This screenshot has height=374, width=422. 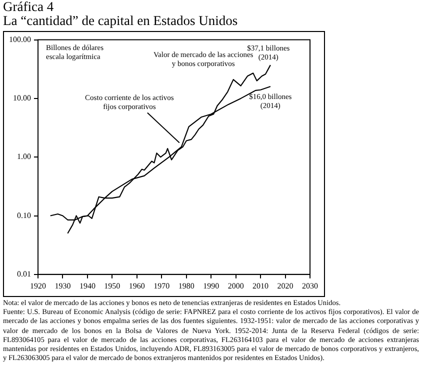 What do you see at coordinates (162, 285) in the screenshot?
I see `x-tick-label: 1970` at bounding box center [162, 285].